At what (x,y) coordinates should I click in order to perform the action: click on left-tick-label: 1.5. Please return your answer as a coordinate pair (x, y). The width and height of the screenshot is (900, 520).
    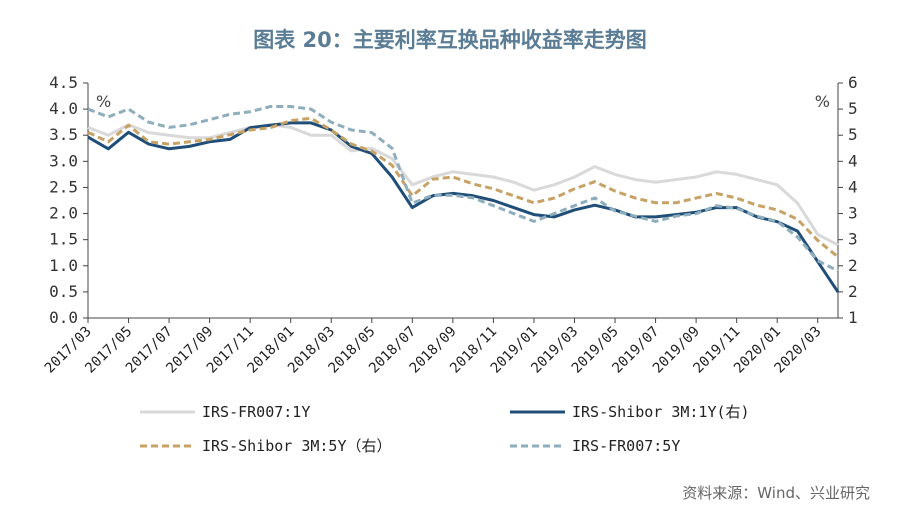
    Looking at the image, I should click on (63, 239).